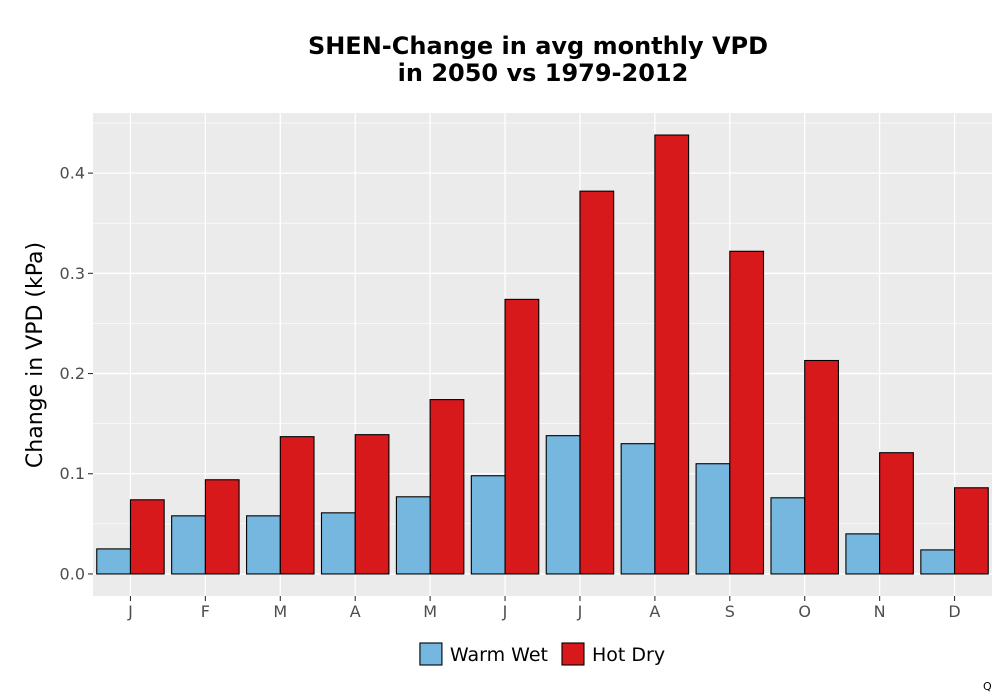 The width and height of the screenshot is (1000, 700). Describe the element at coordinates (72, 473) in the screenshot. I see `y-tick-label: 0.1` at that location.